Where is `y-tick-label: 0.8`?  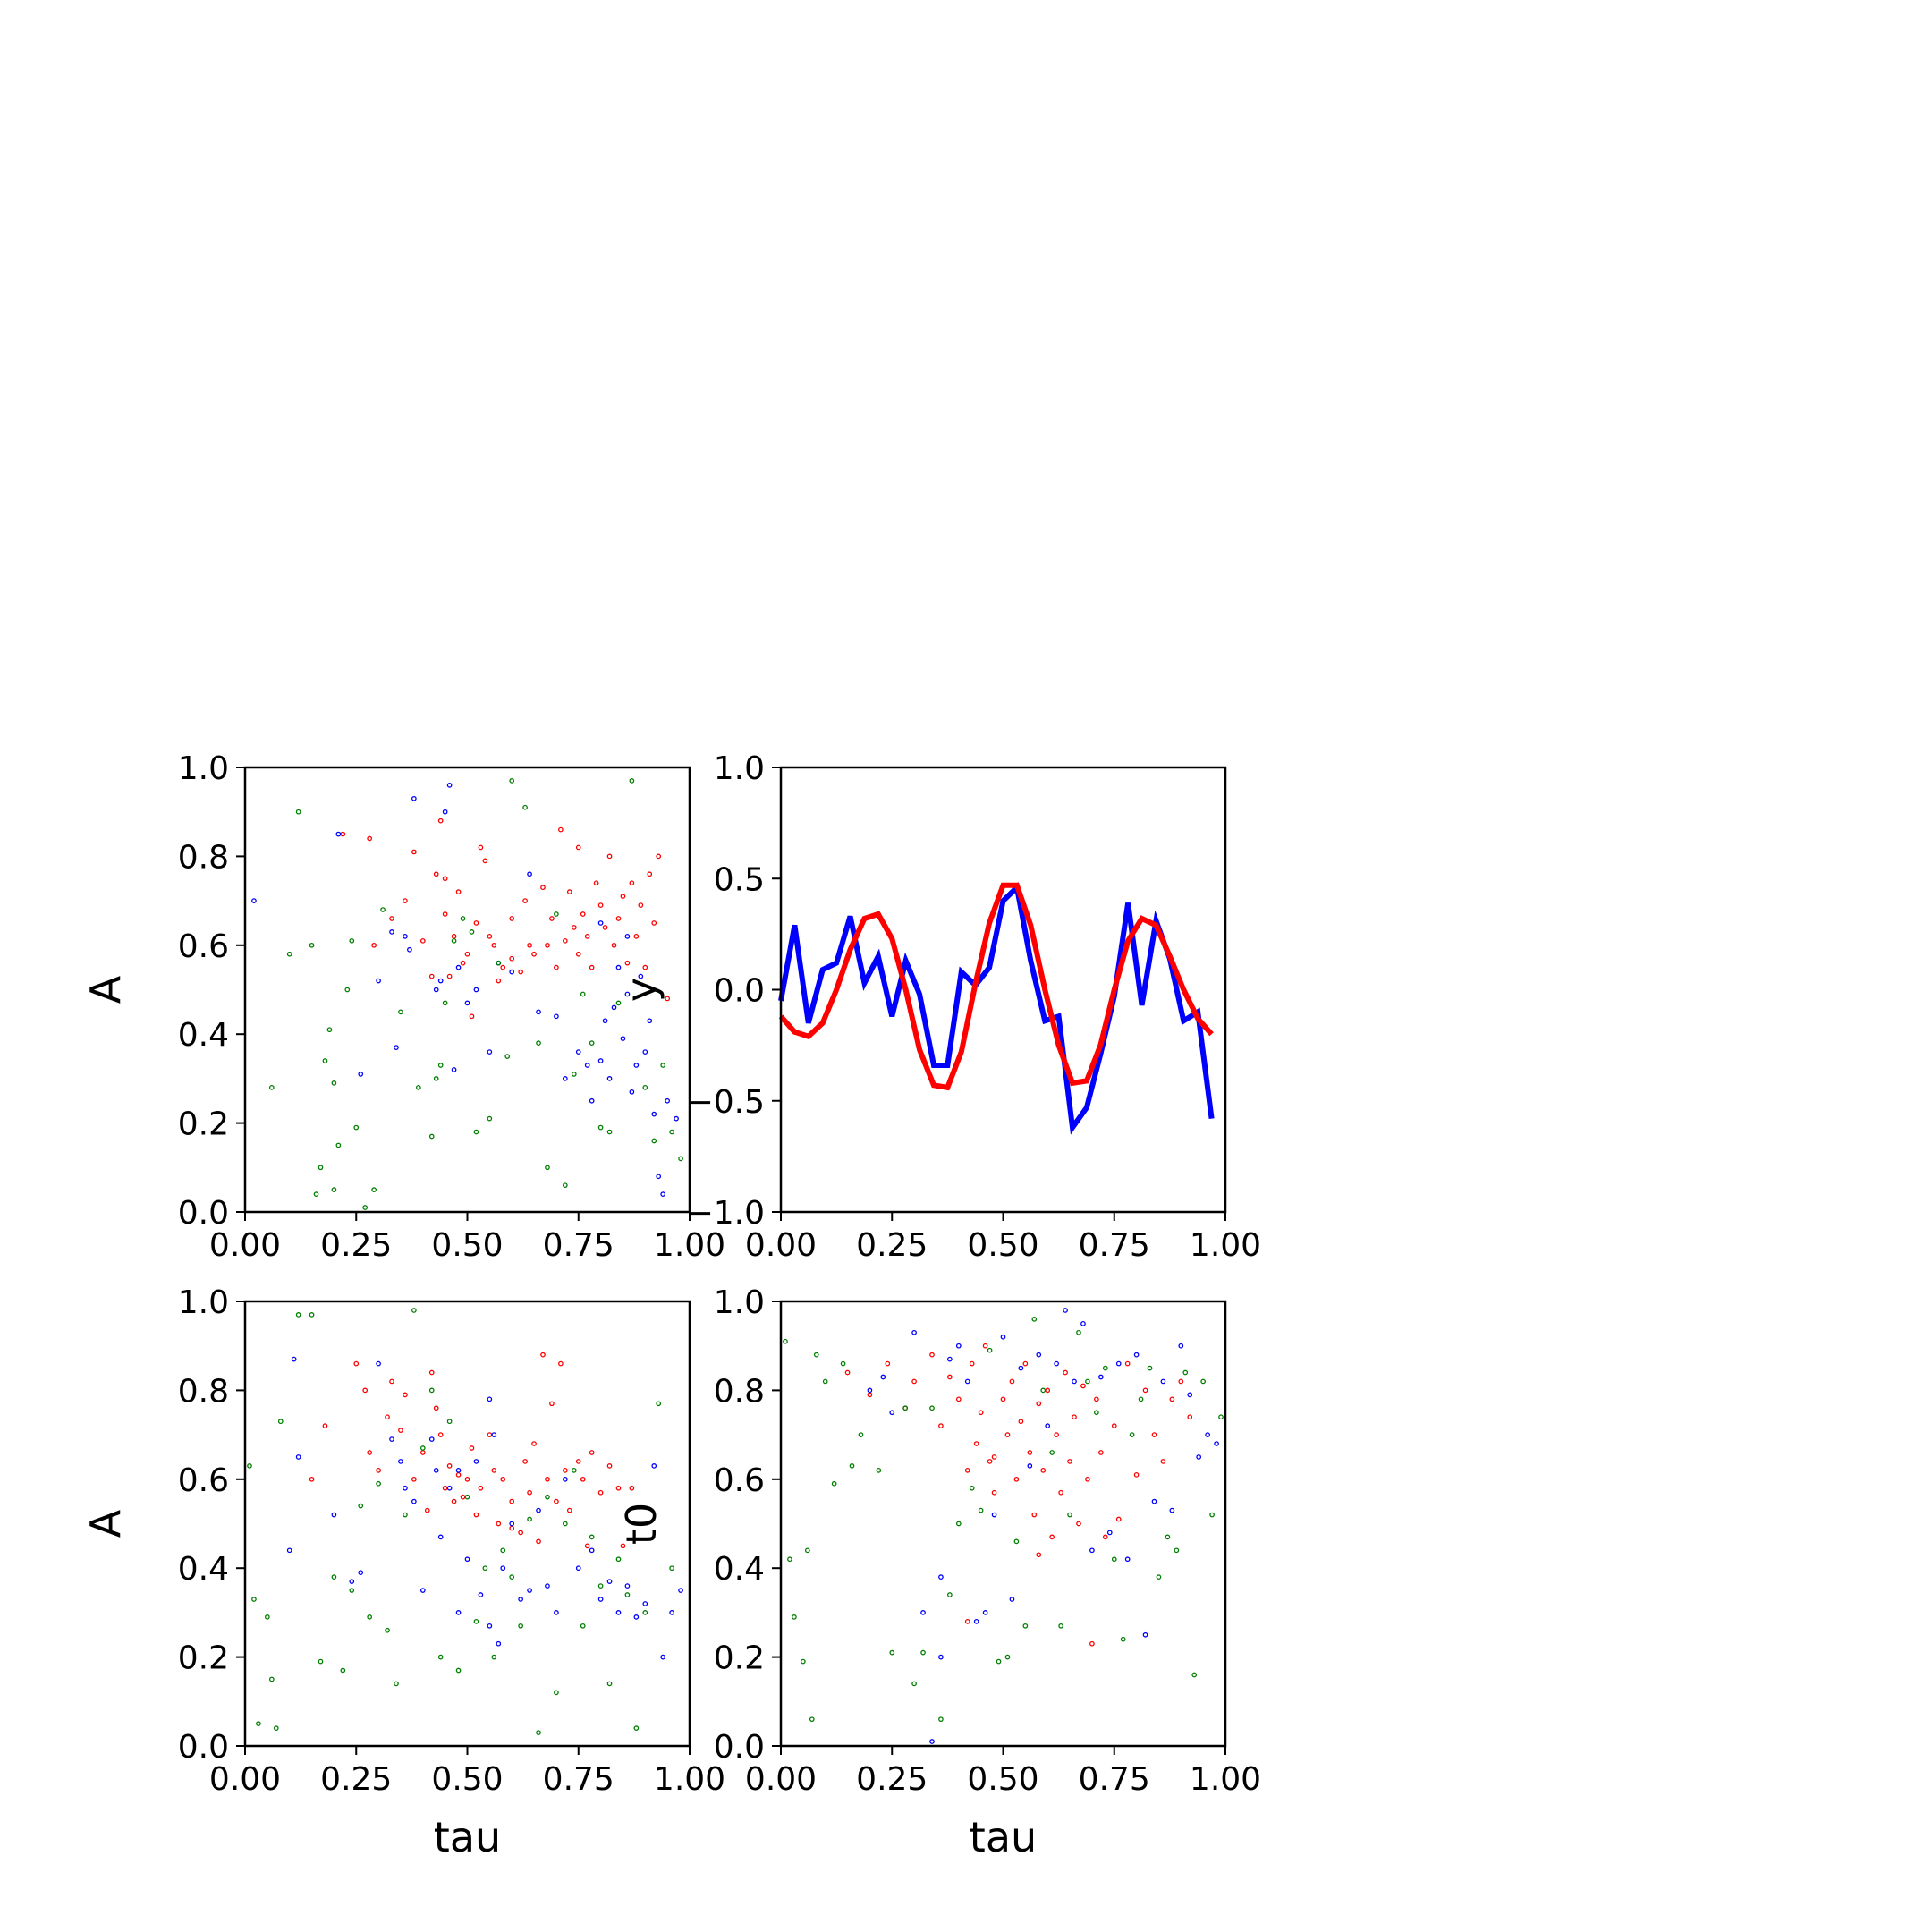 y-tick-label: 0.8 is located at coordinates (203, 1391).